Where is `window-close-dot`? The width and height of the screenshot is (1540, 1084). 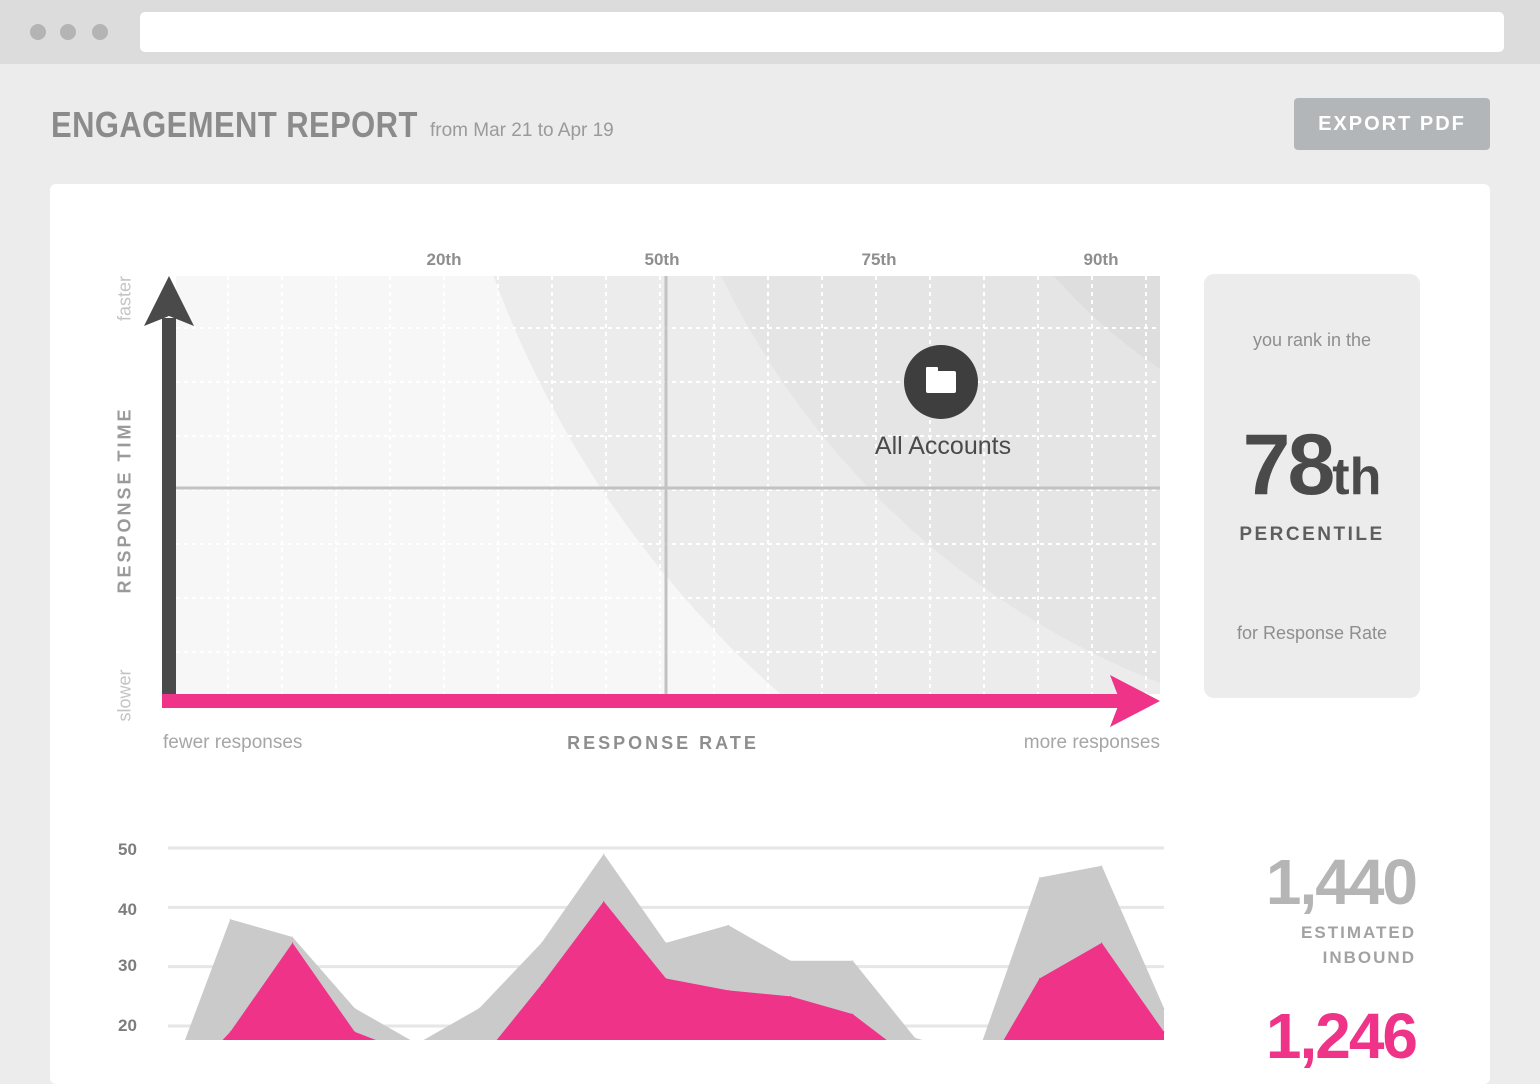
window-close-dot is located at coordinates (38, 32).